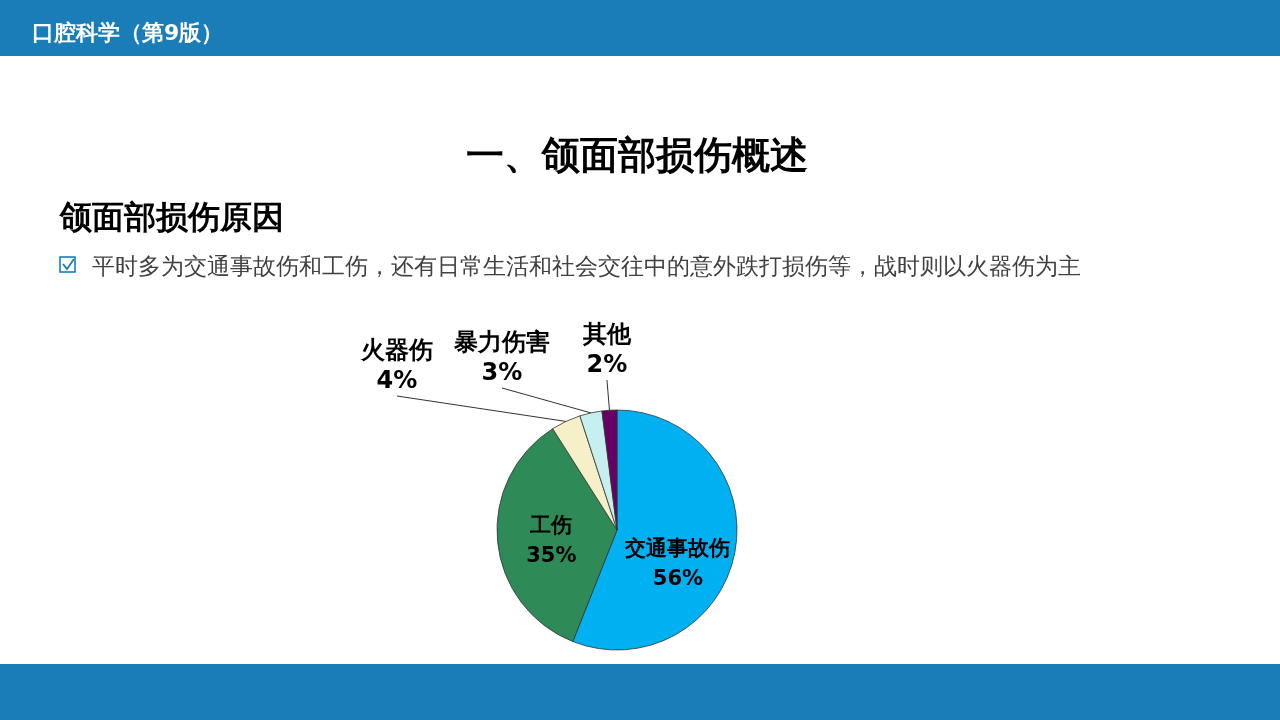  Describe the element at coordinates (551, 555) in the screenshot. I see `data-label: 35%` at that location.